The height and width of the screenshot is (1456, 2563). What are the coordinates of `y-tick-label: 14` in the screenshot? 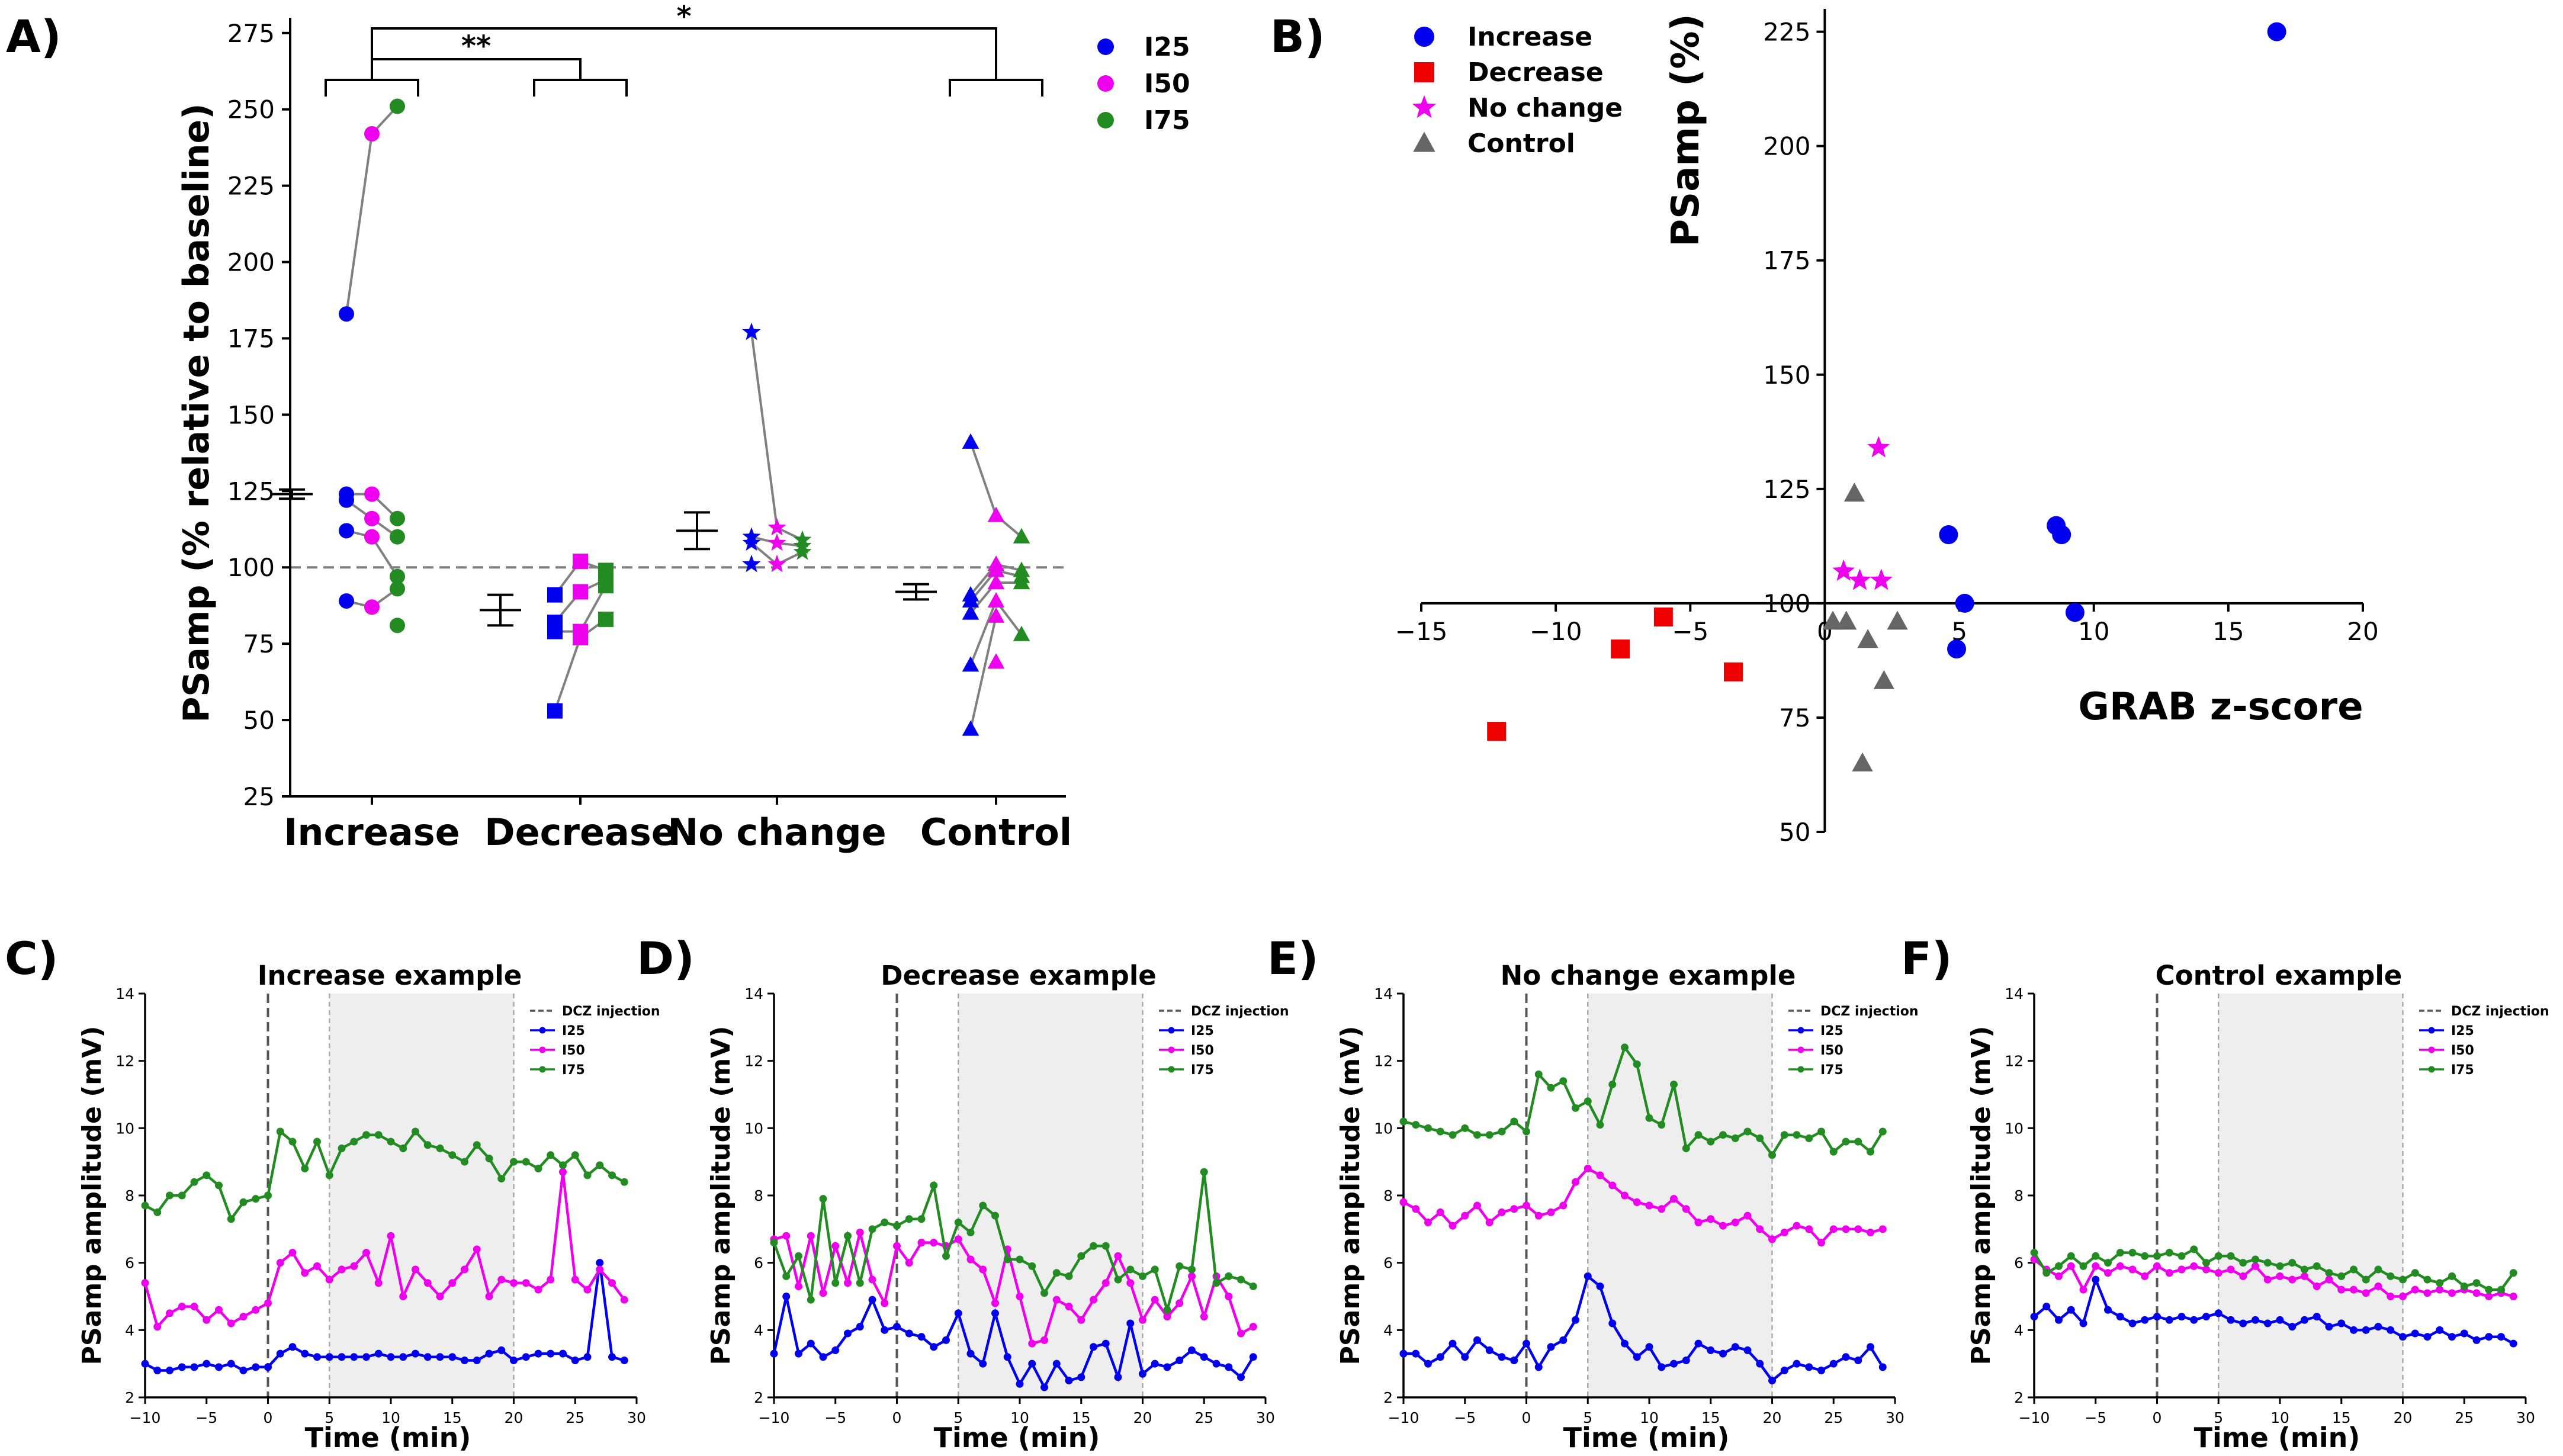 It's located at (753, 993).